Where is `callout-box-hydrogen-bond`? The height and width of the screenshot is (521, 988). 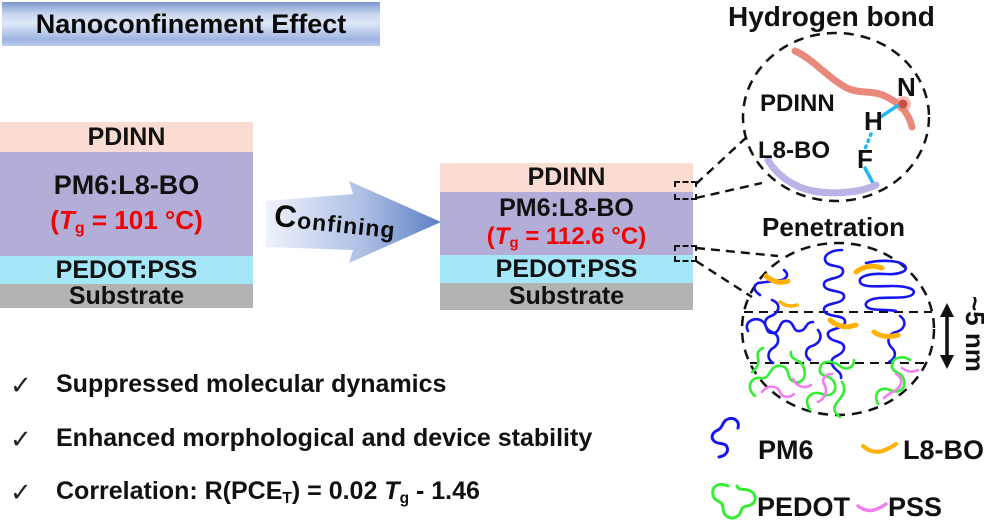 callout-box-hydrogen-bond is located at coordinates (685, 190).